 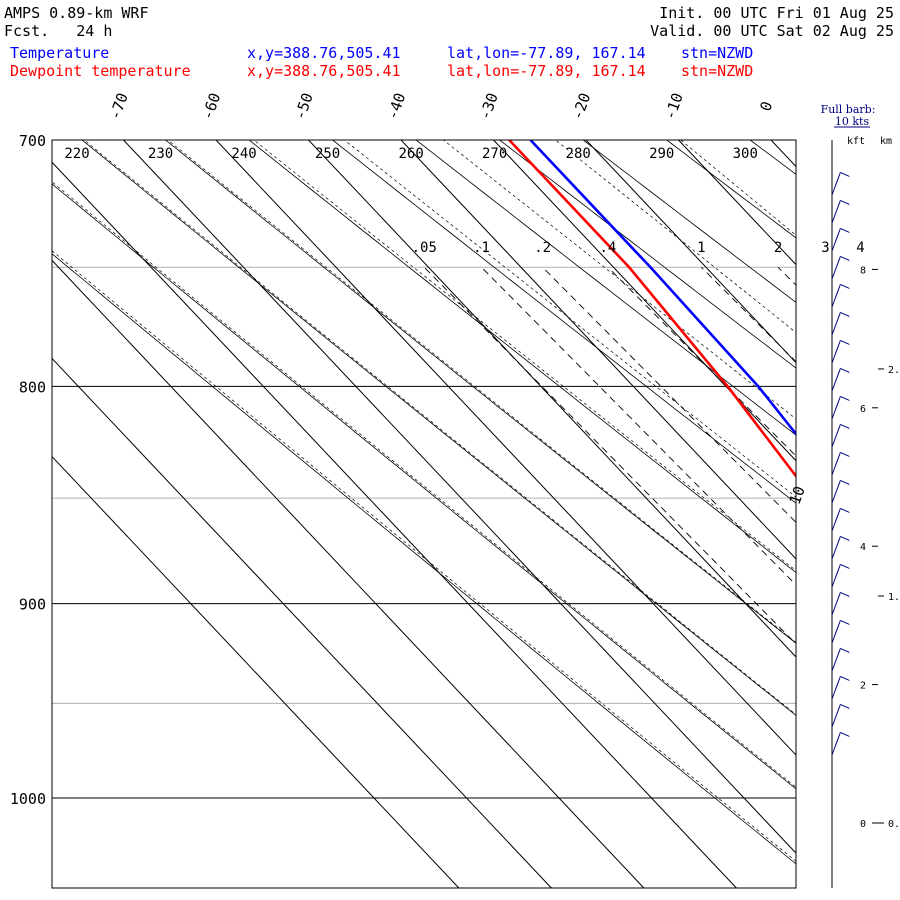 What do you see at coordinates (100, 71) in the screenshot?
I see `dewpoint-series-name: Dewpoint temperature` at bounding box center [100, 71].